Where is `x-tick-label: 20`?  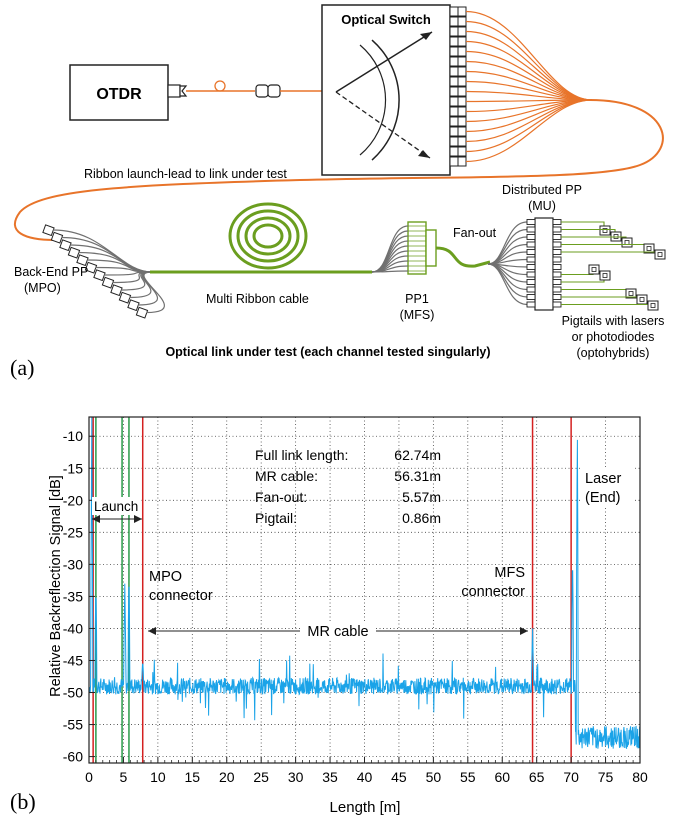 x-tick-label: 20 is located at coordinates (227, 777).